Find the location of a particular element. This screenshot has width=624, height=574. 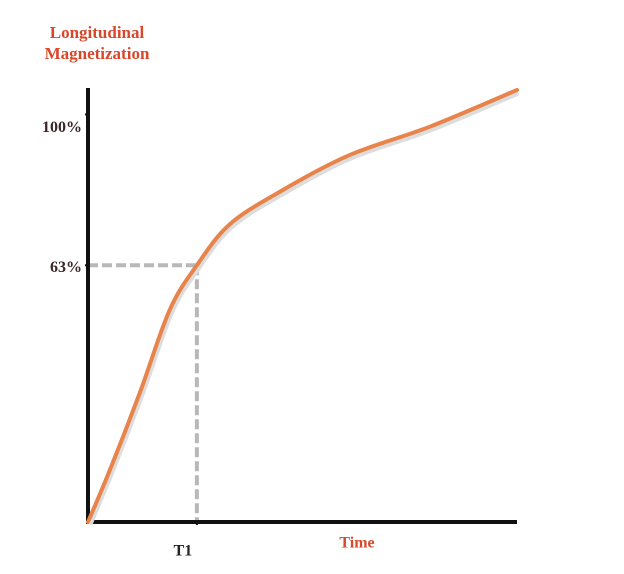

x-axis-label: Time is located at coordinates (356, 543).